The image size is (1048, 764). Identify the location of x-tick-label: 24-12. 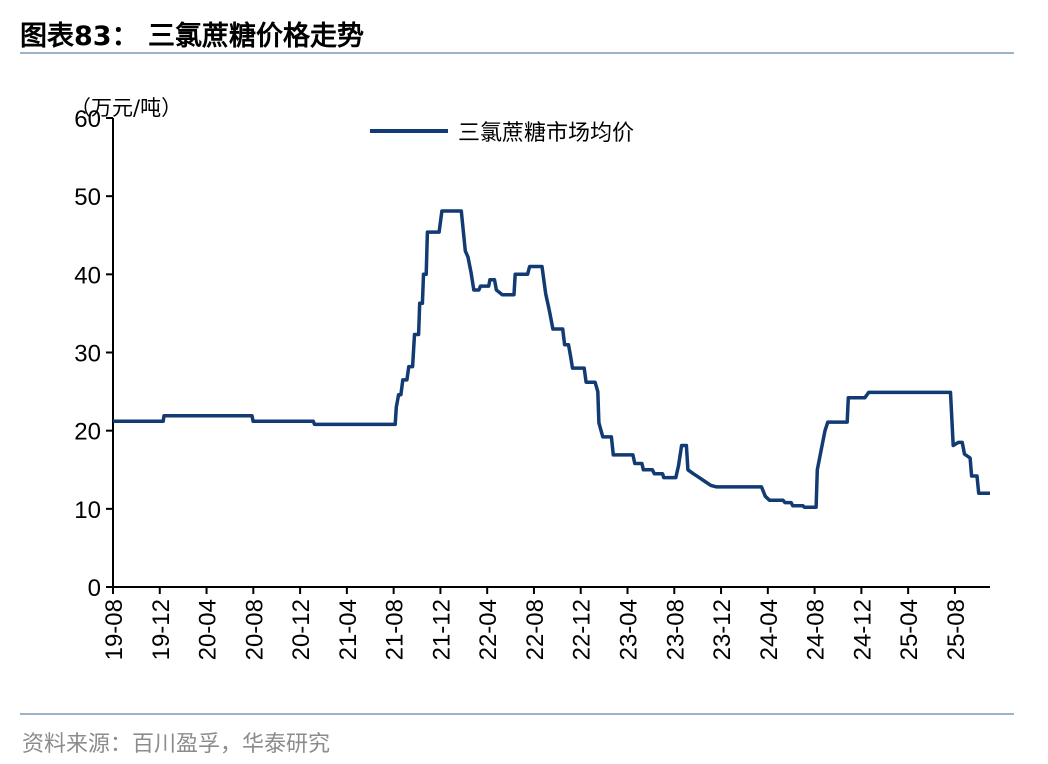
(862, 629).